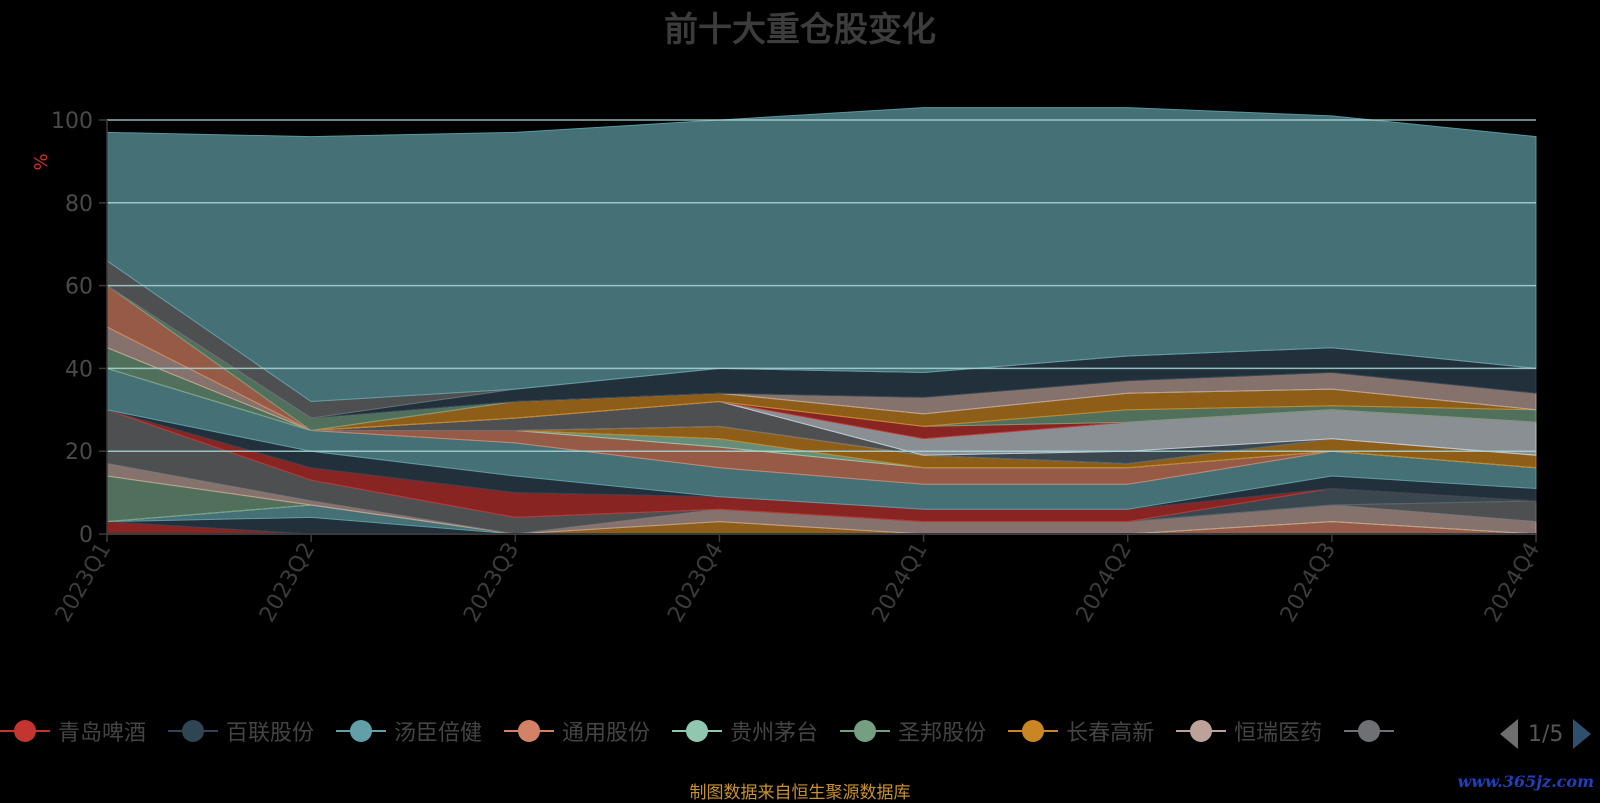  What do you see at coordinates (270, 733) in the screenshot?
I see `legend-label: 百联股份` at bounding box center [270, 733].